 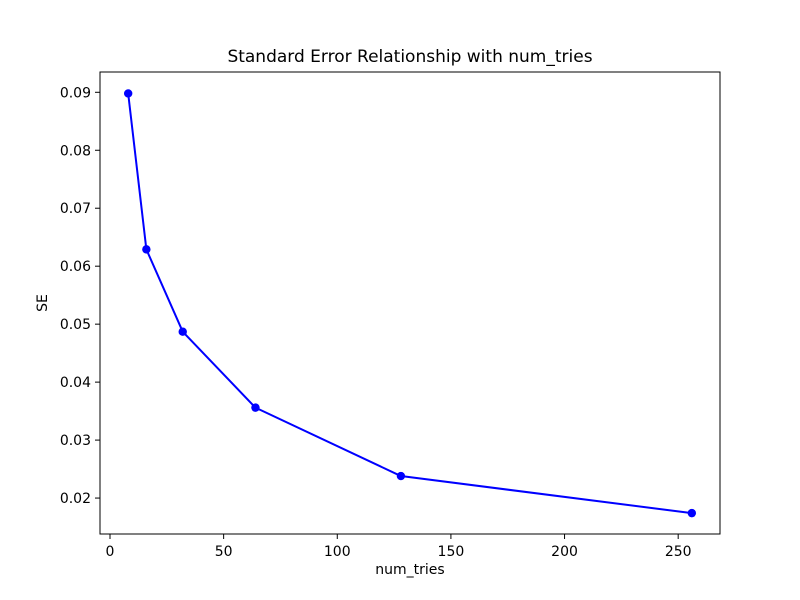 I want to click on x-tick-label: 150, so click(x=451, y=552).